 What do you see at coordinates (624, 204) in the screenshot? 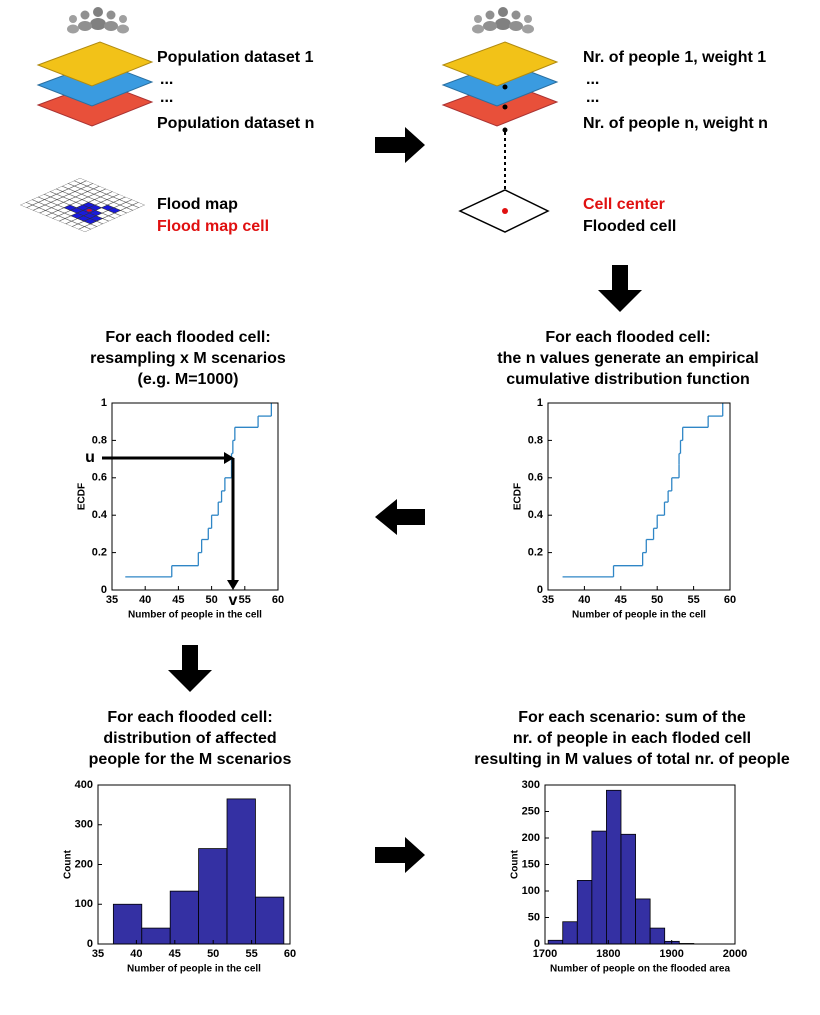
I see `cell-center-label: Cell center` at bounding box center [624, 204].